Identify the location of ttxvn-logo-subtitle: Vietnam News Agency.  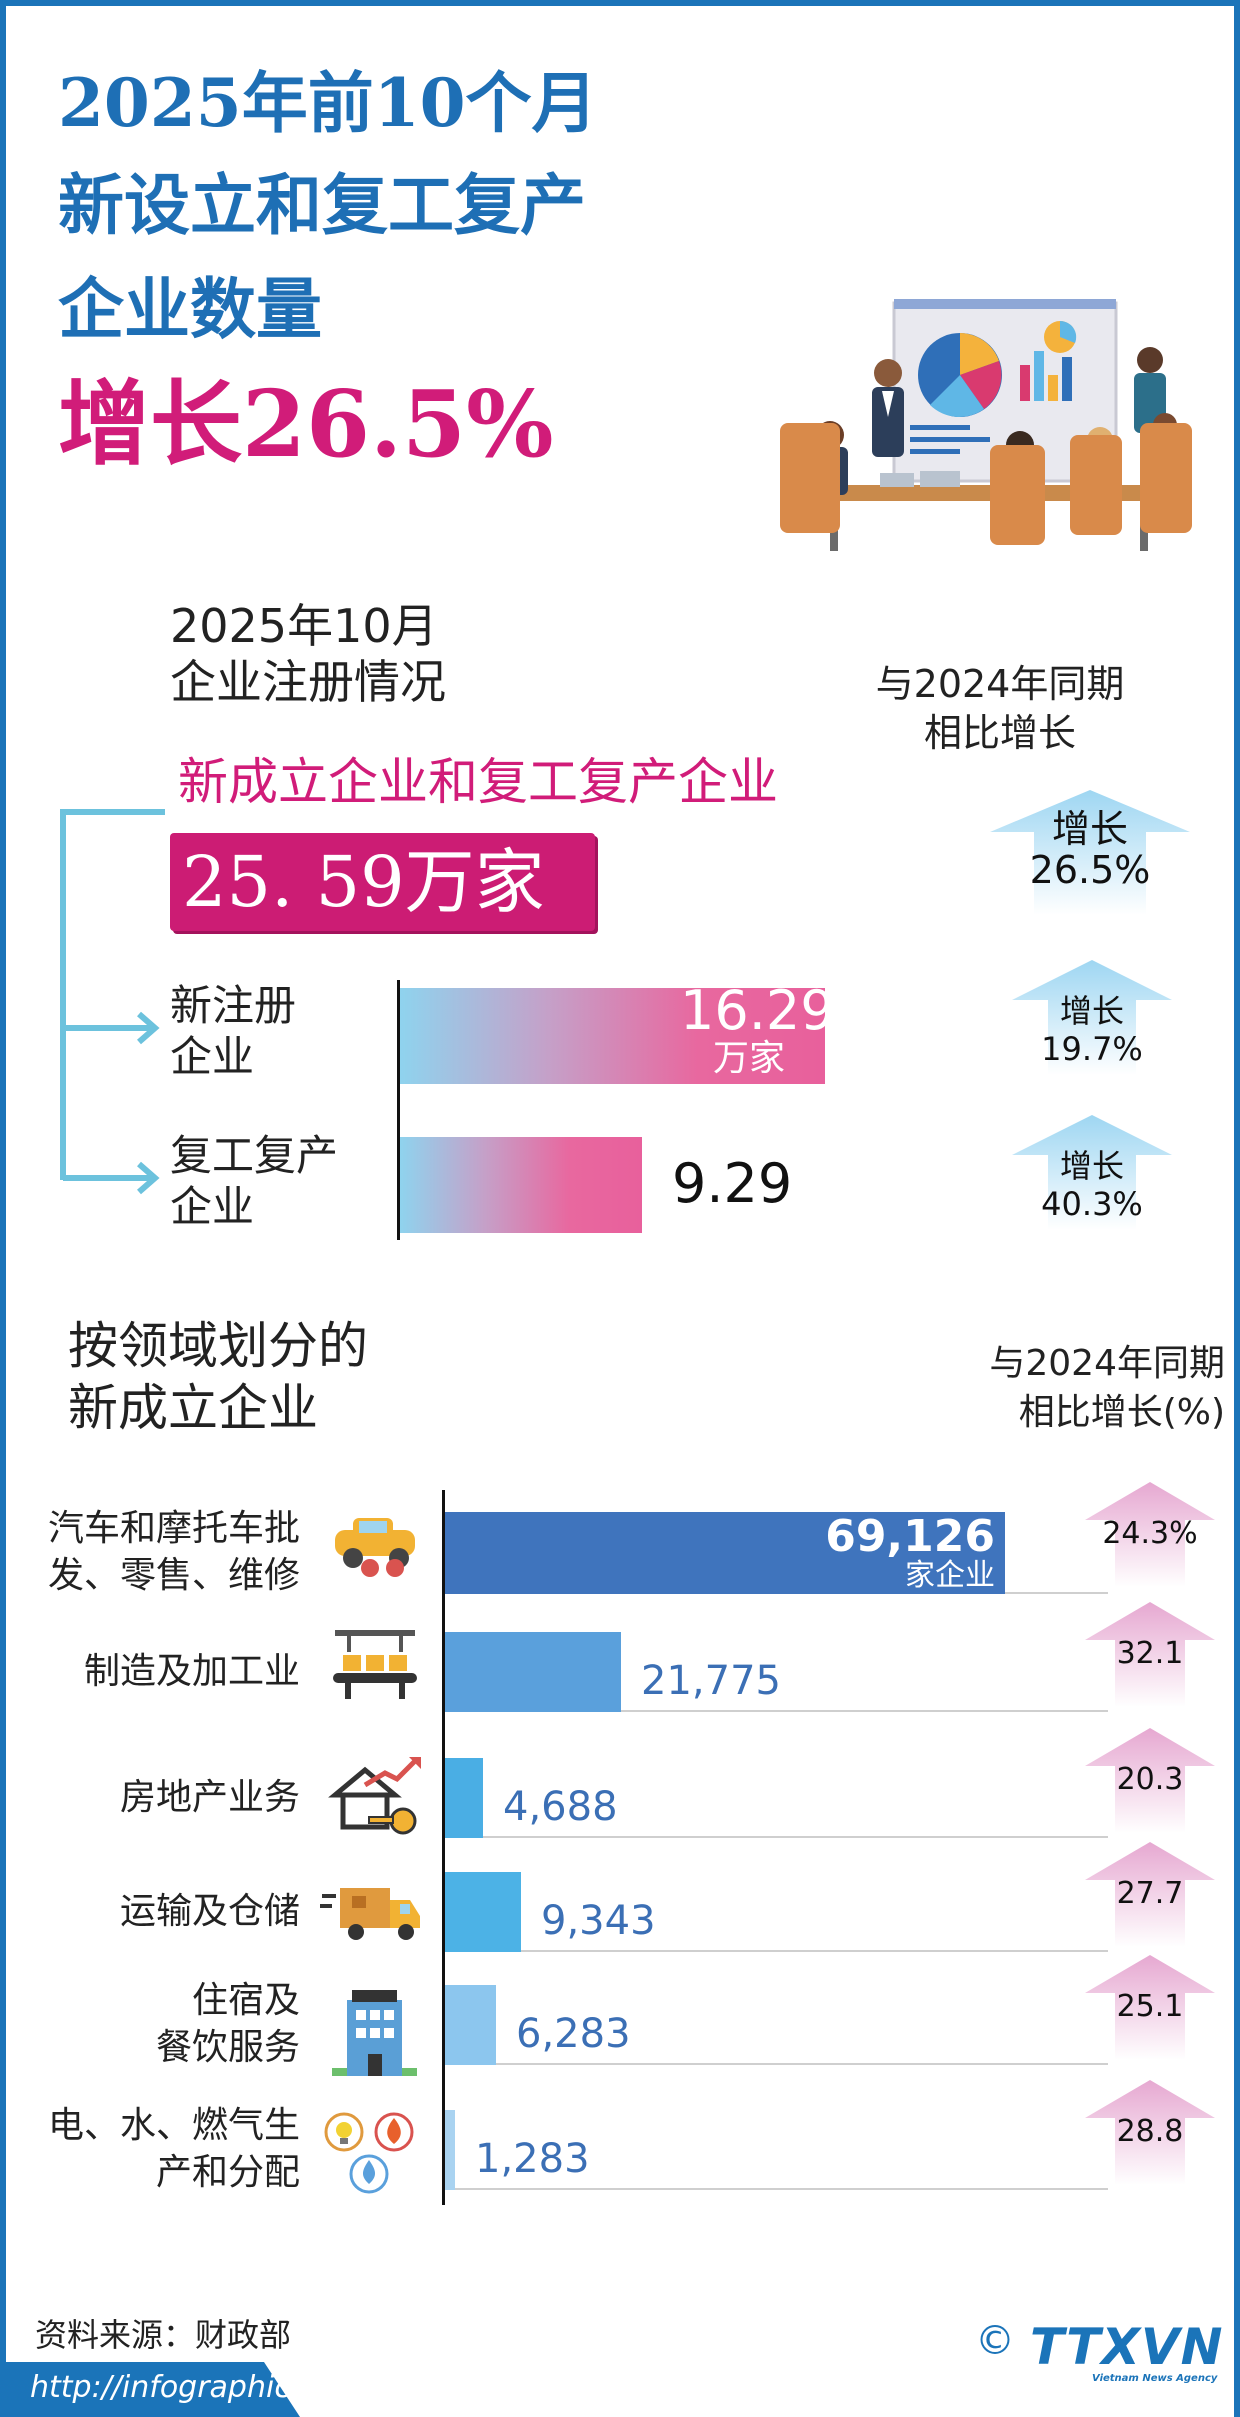
(1155, 2378).